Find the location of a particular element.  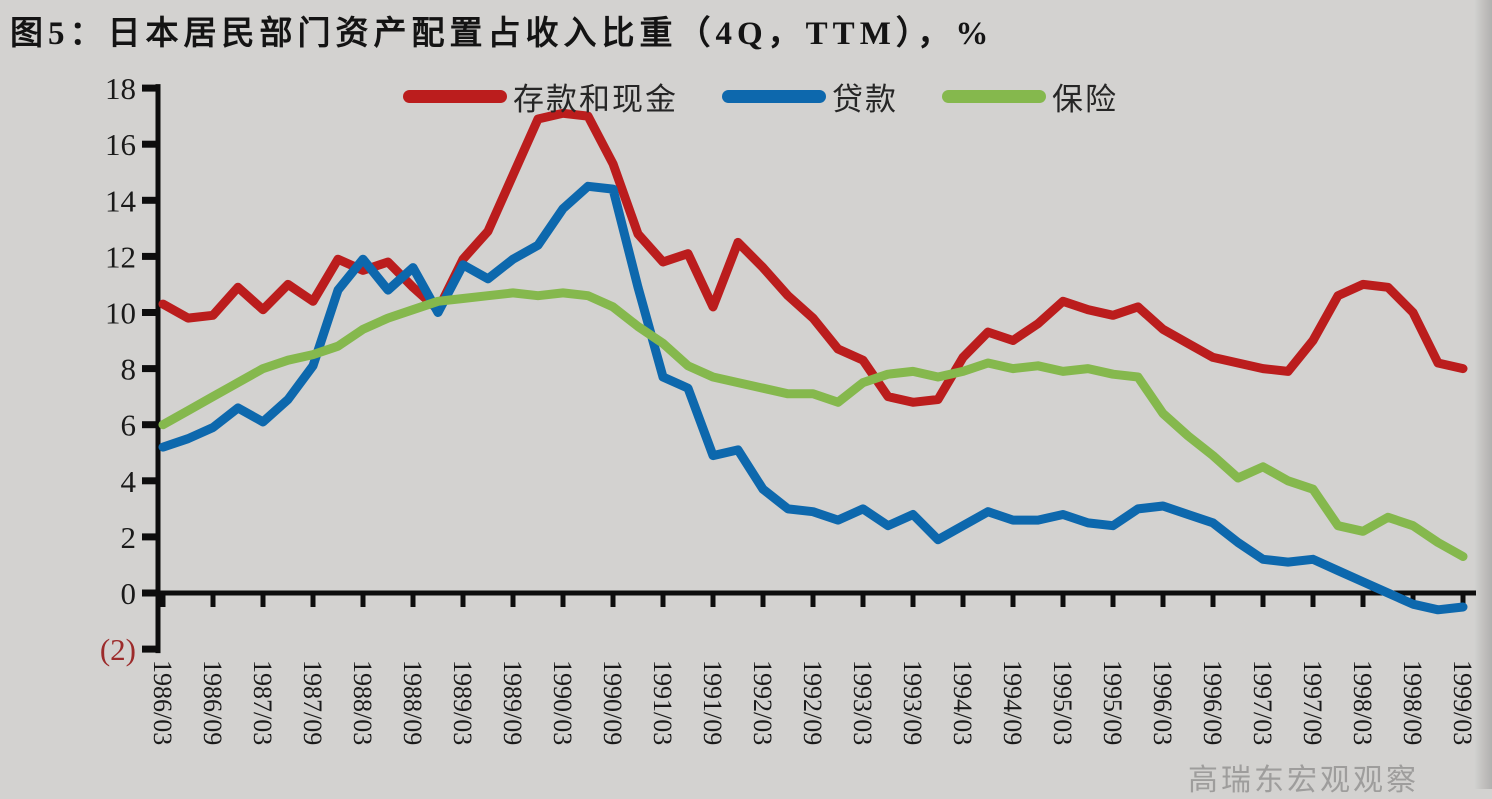

loans-line-swatch-icon is located at coordinates (774, 96).